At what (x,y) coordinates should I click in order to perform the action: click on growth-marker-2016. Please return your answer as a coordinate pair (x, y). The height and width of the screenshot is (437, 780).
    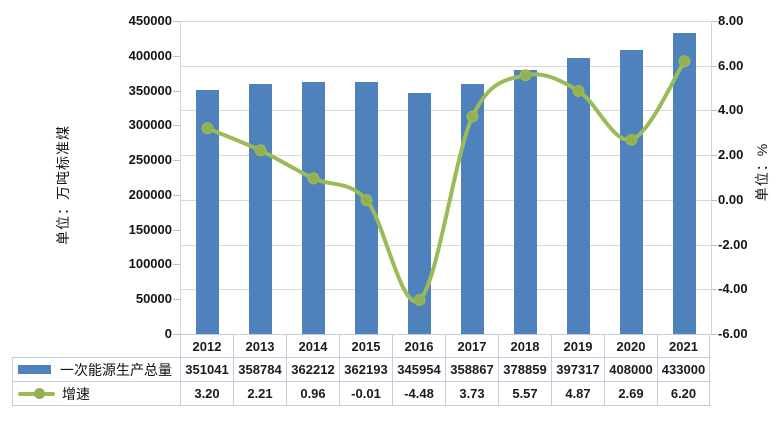
    Looking at the image, I should click on (419, 300).